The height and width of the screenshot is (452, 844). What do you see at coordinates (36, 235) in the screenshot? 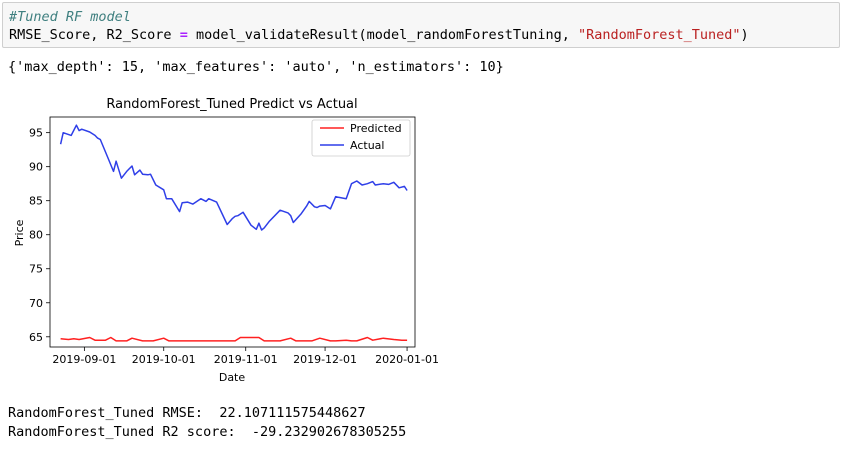
I see `y-tick-label: 80` at bounding box center [36, 235].